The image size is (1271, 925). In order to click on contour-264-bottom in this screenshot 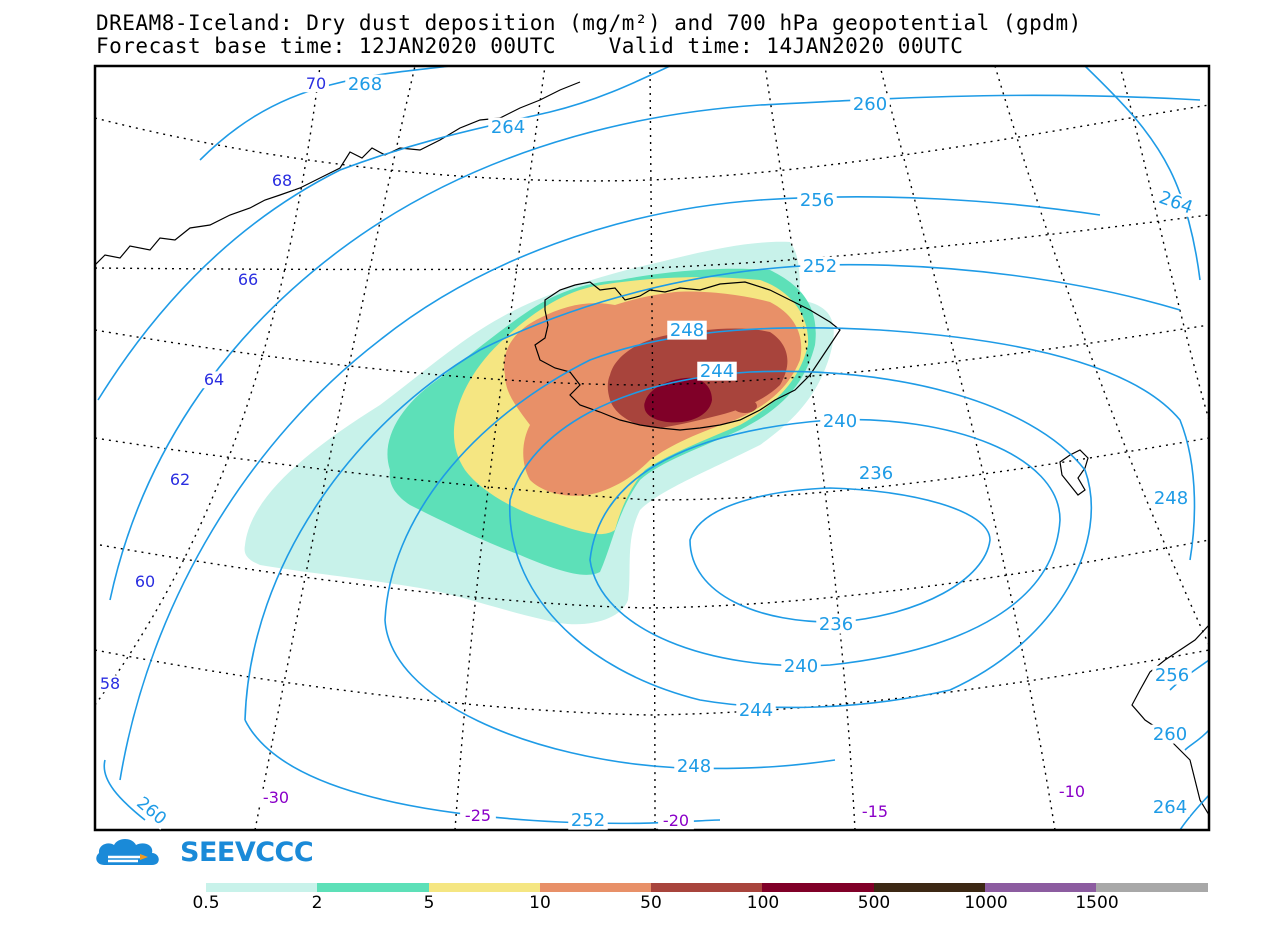, I will do `click(1194, 812)`.